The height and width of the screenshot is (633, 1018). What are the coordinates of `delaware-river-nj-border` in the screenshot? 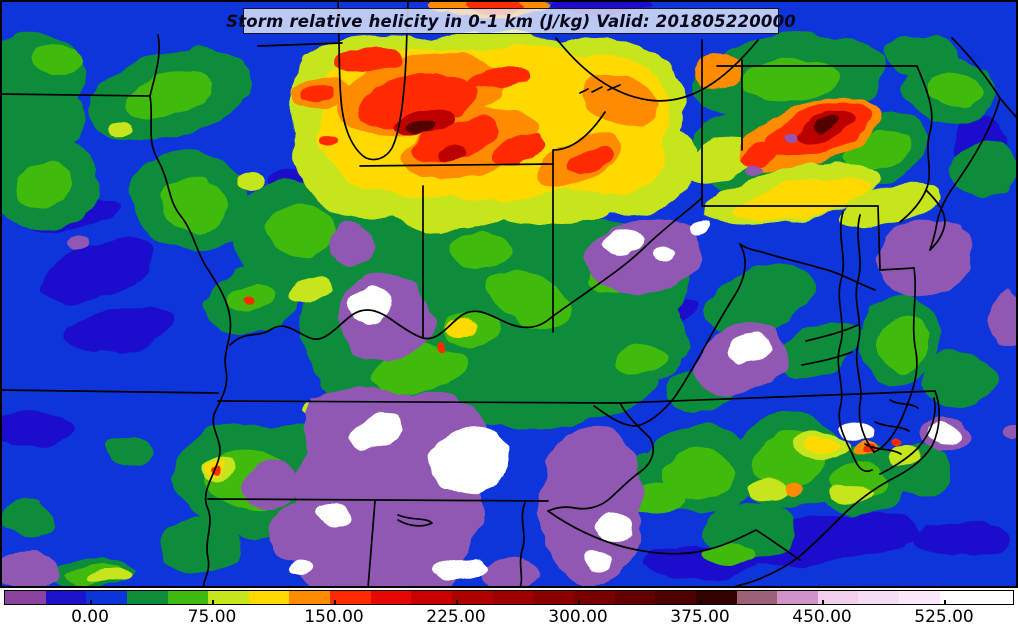 It's located at (916, 144).